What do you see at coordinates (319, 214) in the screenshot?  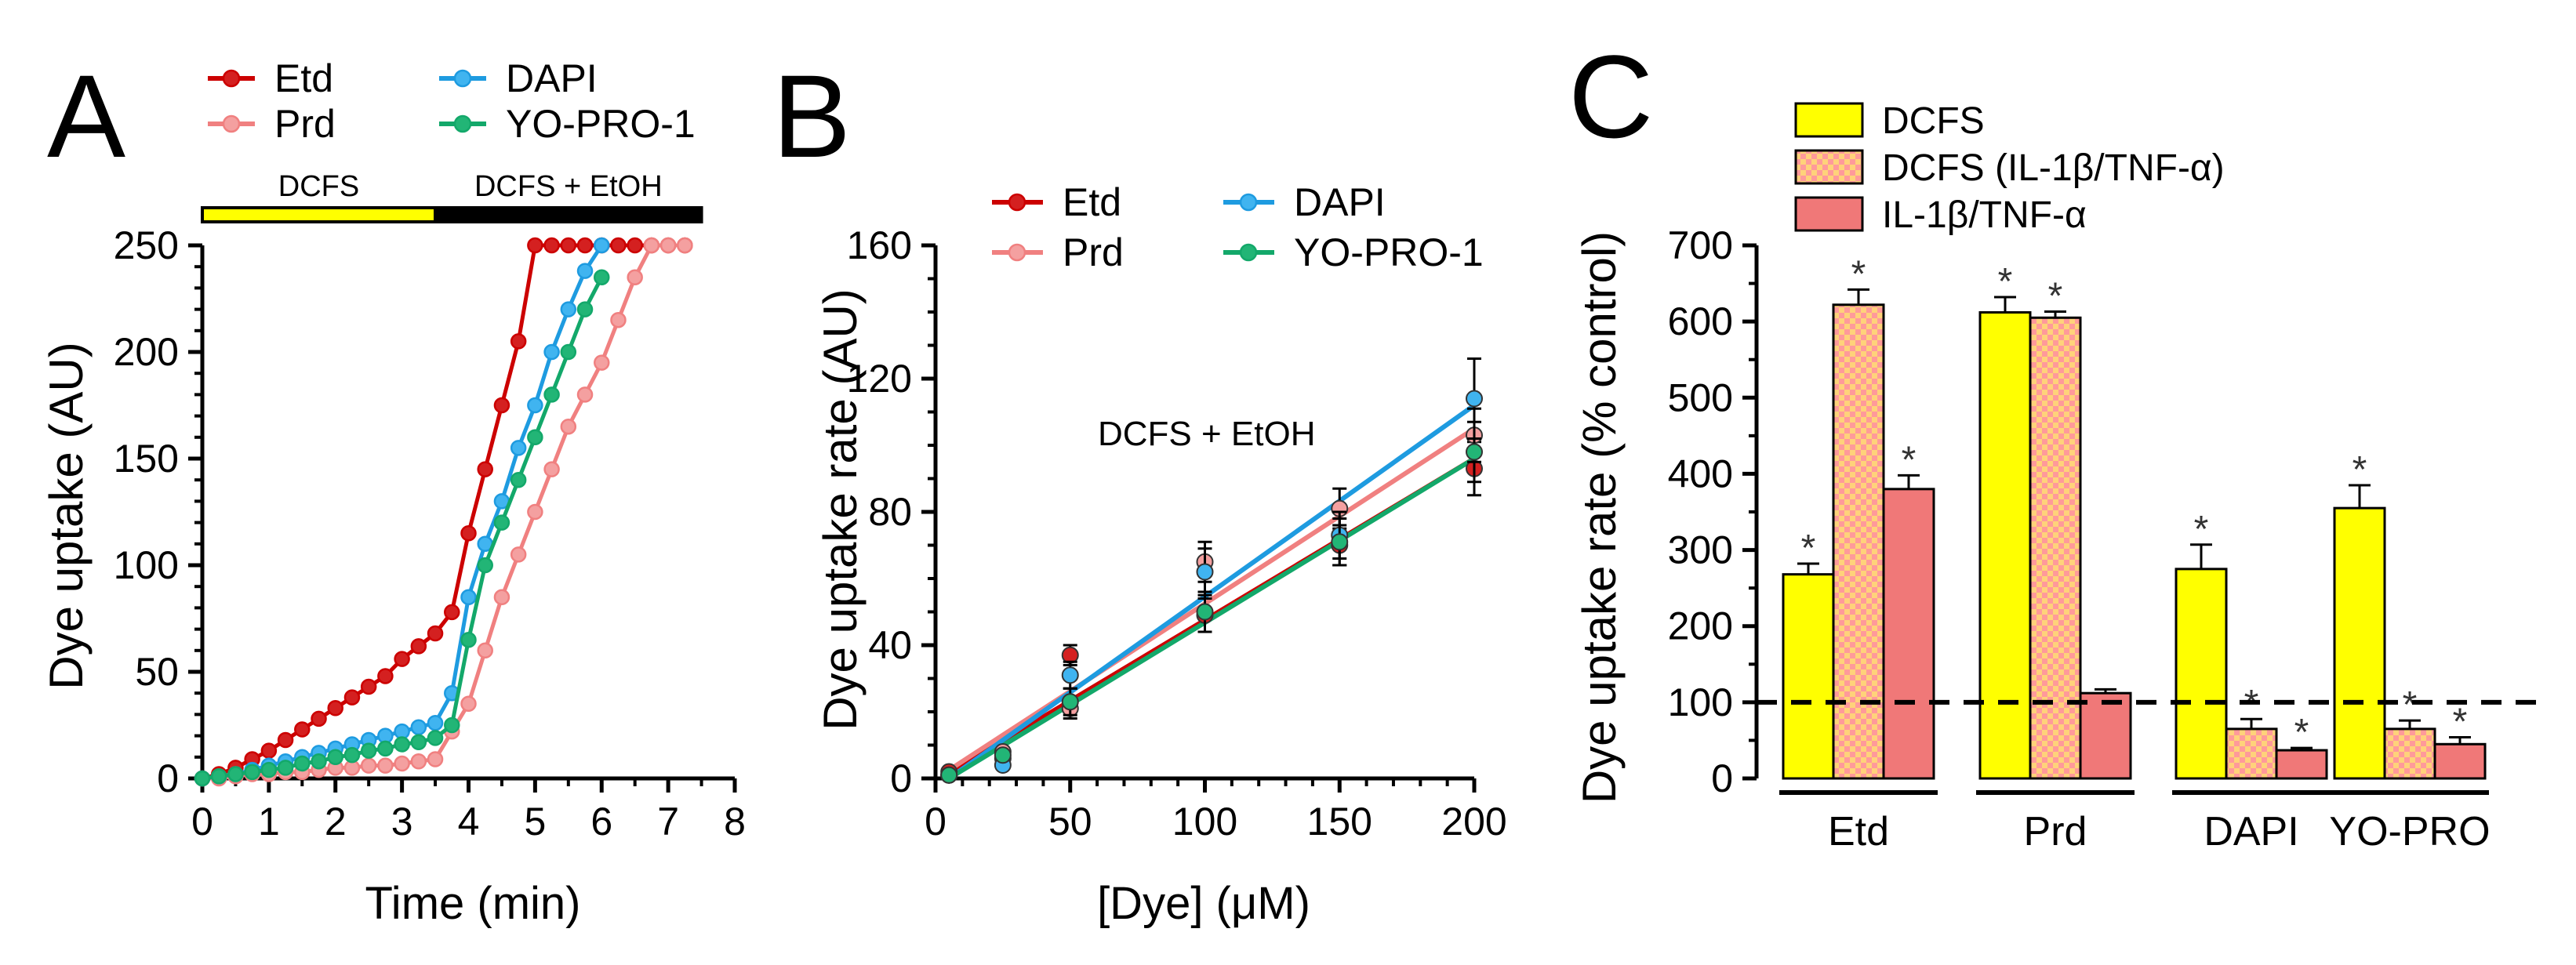 I see `phase-bar-dcfs` at bounding box center [319, 214].